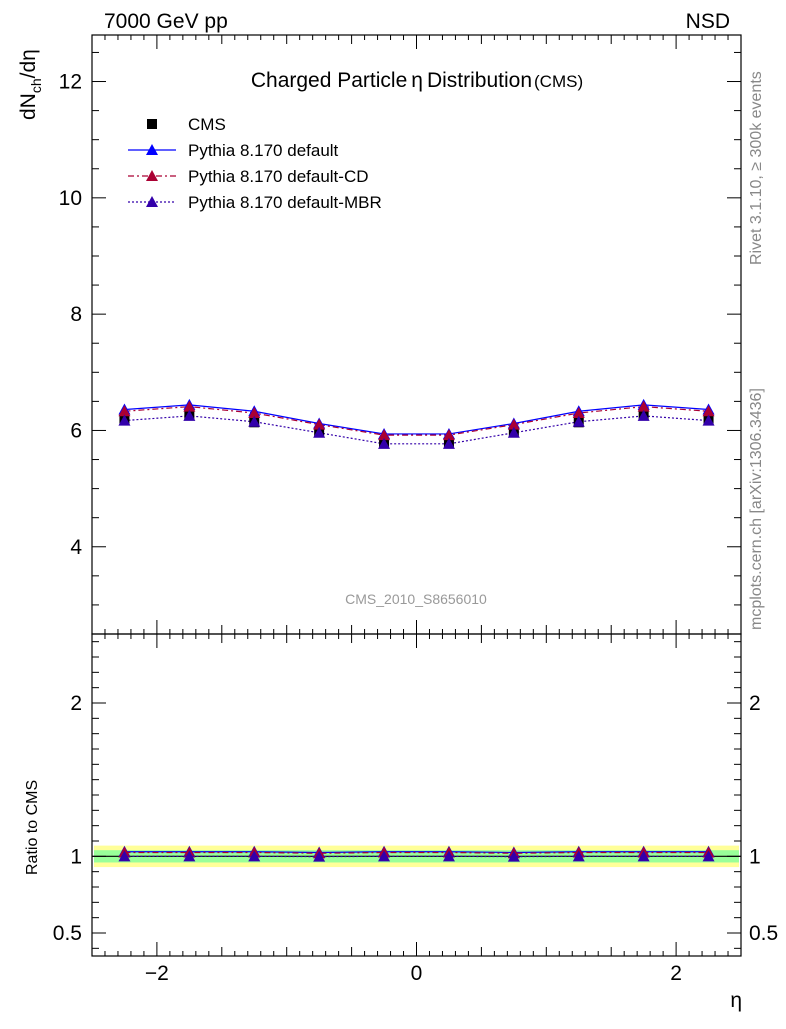 This screenshot has width=786, height=1029. What do you see at coordinates (157, 973) in the screenshot?
I see `x-tick-label: −2` at bounding box center [157, 973].